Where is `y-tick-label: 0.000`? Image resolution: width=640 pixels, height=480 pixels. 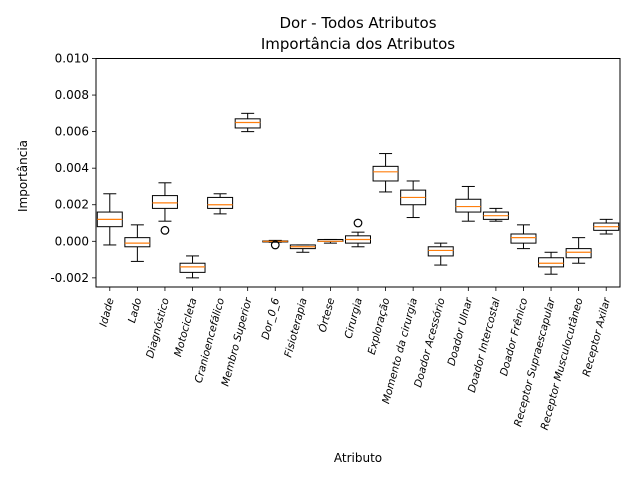
y-tick-label: 0.000 is located at coordinates (72, 241).